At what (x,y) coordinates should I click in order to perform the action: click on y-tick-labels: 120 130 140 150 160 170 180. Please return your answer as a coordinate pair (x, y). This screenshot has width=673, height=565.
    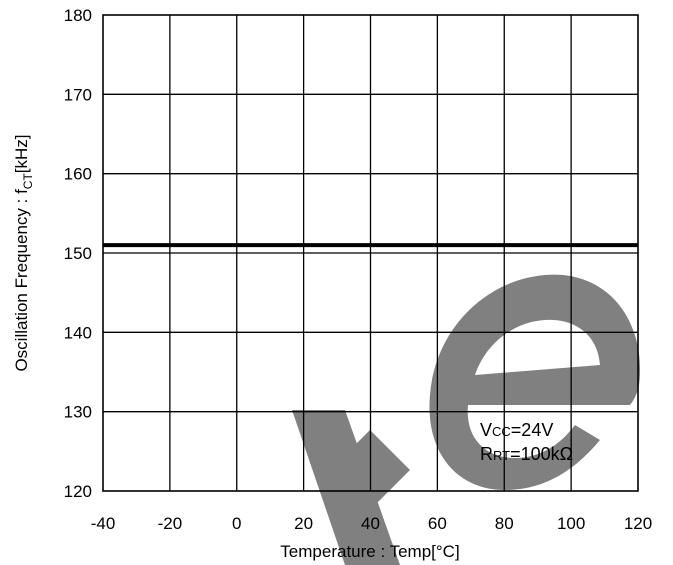
    Looking at the image, I should click on (78, 253).